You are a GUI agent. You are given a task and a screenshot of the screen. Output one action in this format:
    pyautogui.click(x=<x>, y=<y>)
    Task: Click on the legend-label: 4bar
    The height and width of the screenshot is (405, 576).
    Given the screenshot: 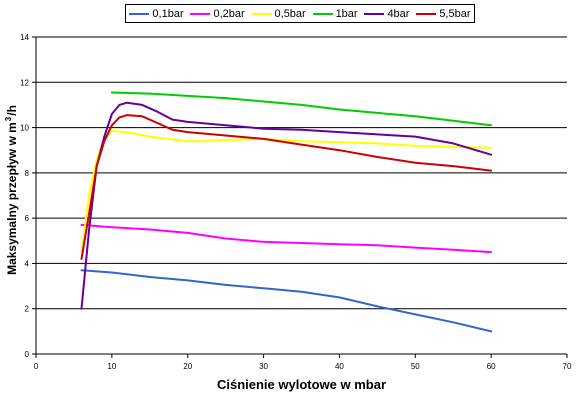 What is the action you would take?
    pyautogui.click(x=398, y=13)
    